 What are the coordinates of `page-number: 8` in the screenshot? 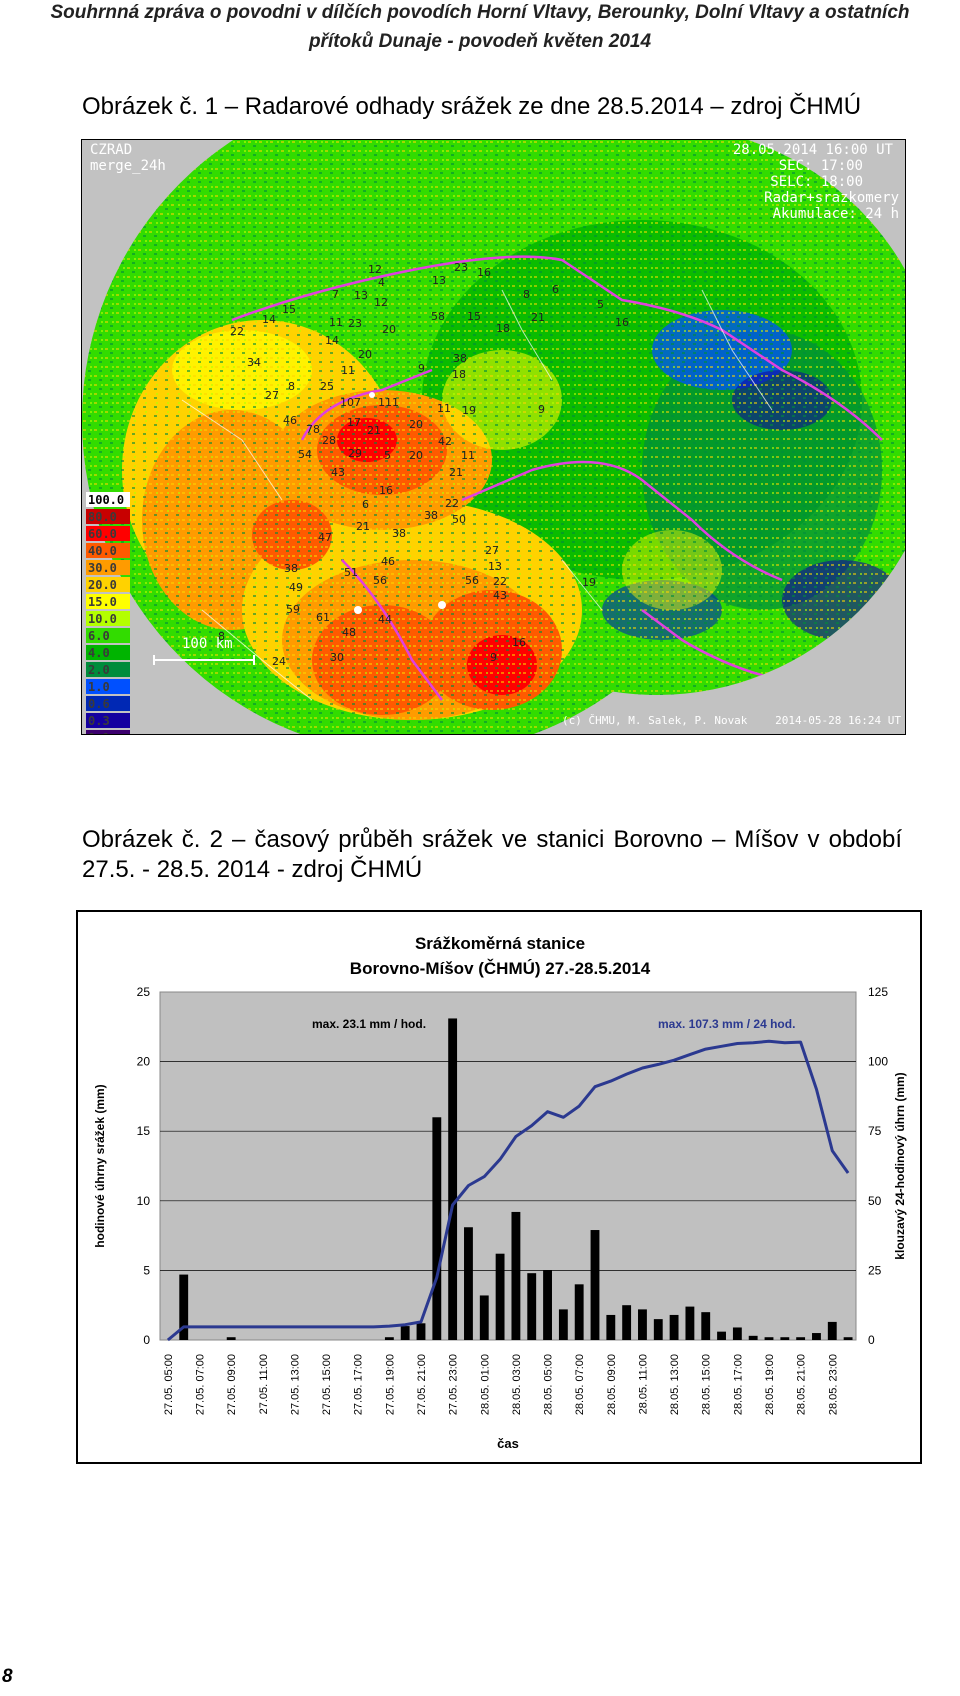 It's located at (7, 1676).